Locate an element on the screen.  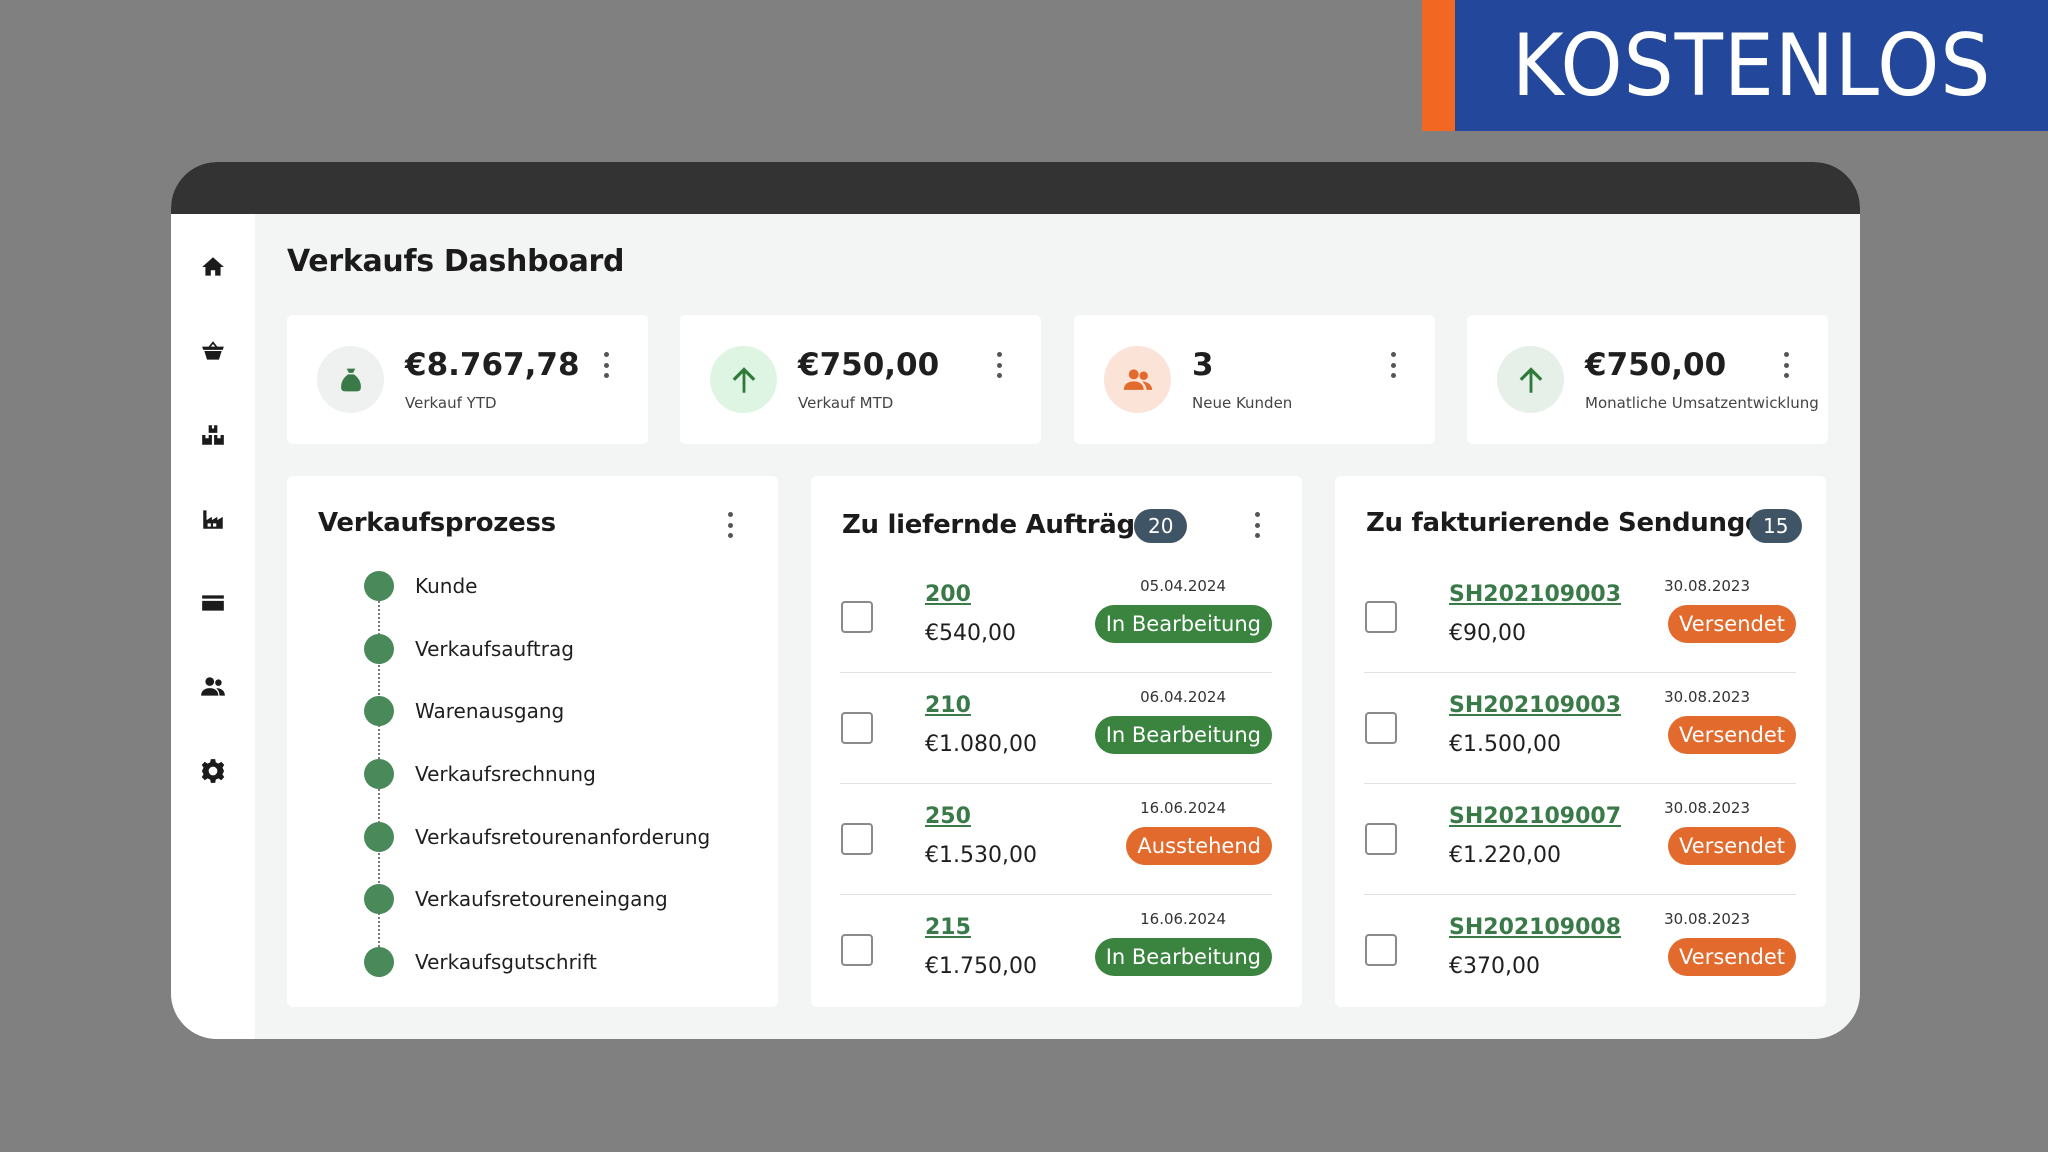
process-step-return-receipt: Verkaufsretoureneingang is located at coordinates (516, 899).